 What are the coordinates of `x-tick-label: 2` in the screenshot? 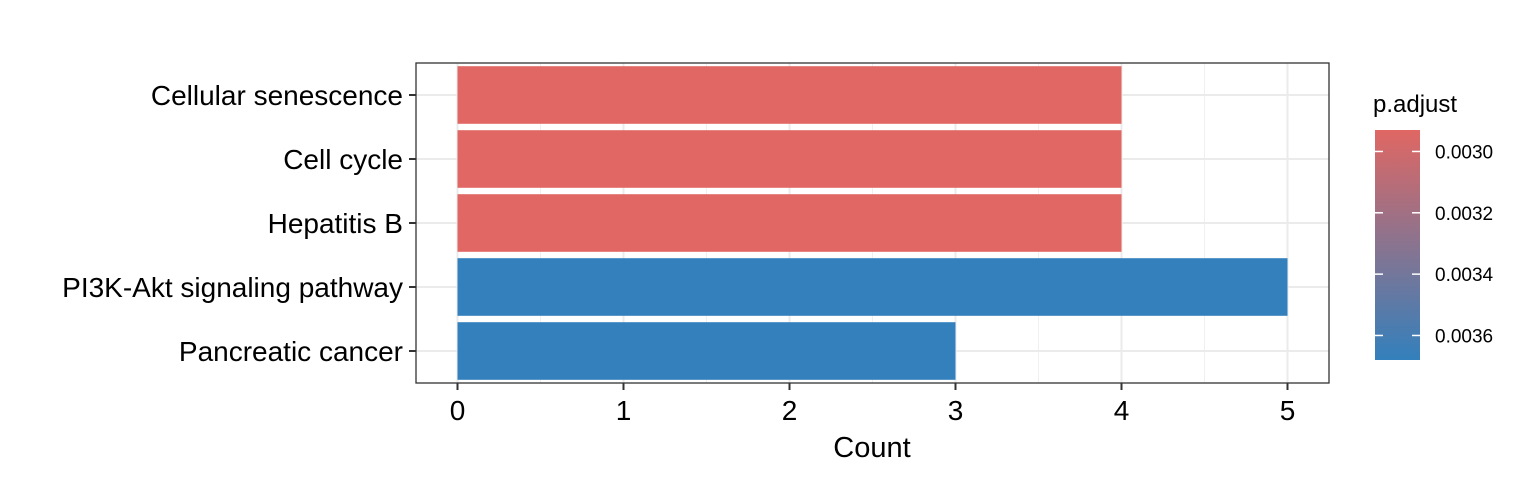 It's located at (790, 410).